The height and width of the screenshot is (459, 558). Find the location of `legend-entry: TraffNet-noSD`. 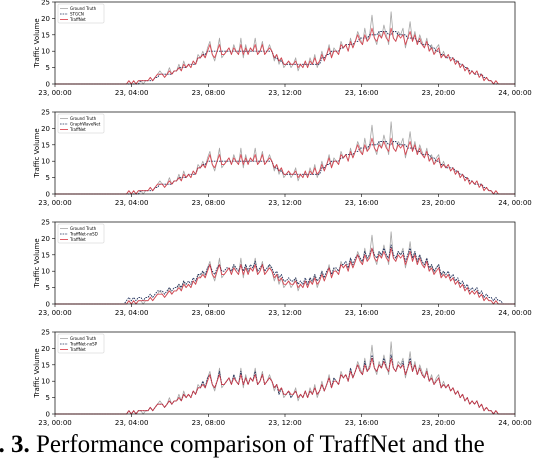

legend-entry: TraffNet-noSD is located at coordinates (83, 233).